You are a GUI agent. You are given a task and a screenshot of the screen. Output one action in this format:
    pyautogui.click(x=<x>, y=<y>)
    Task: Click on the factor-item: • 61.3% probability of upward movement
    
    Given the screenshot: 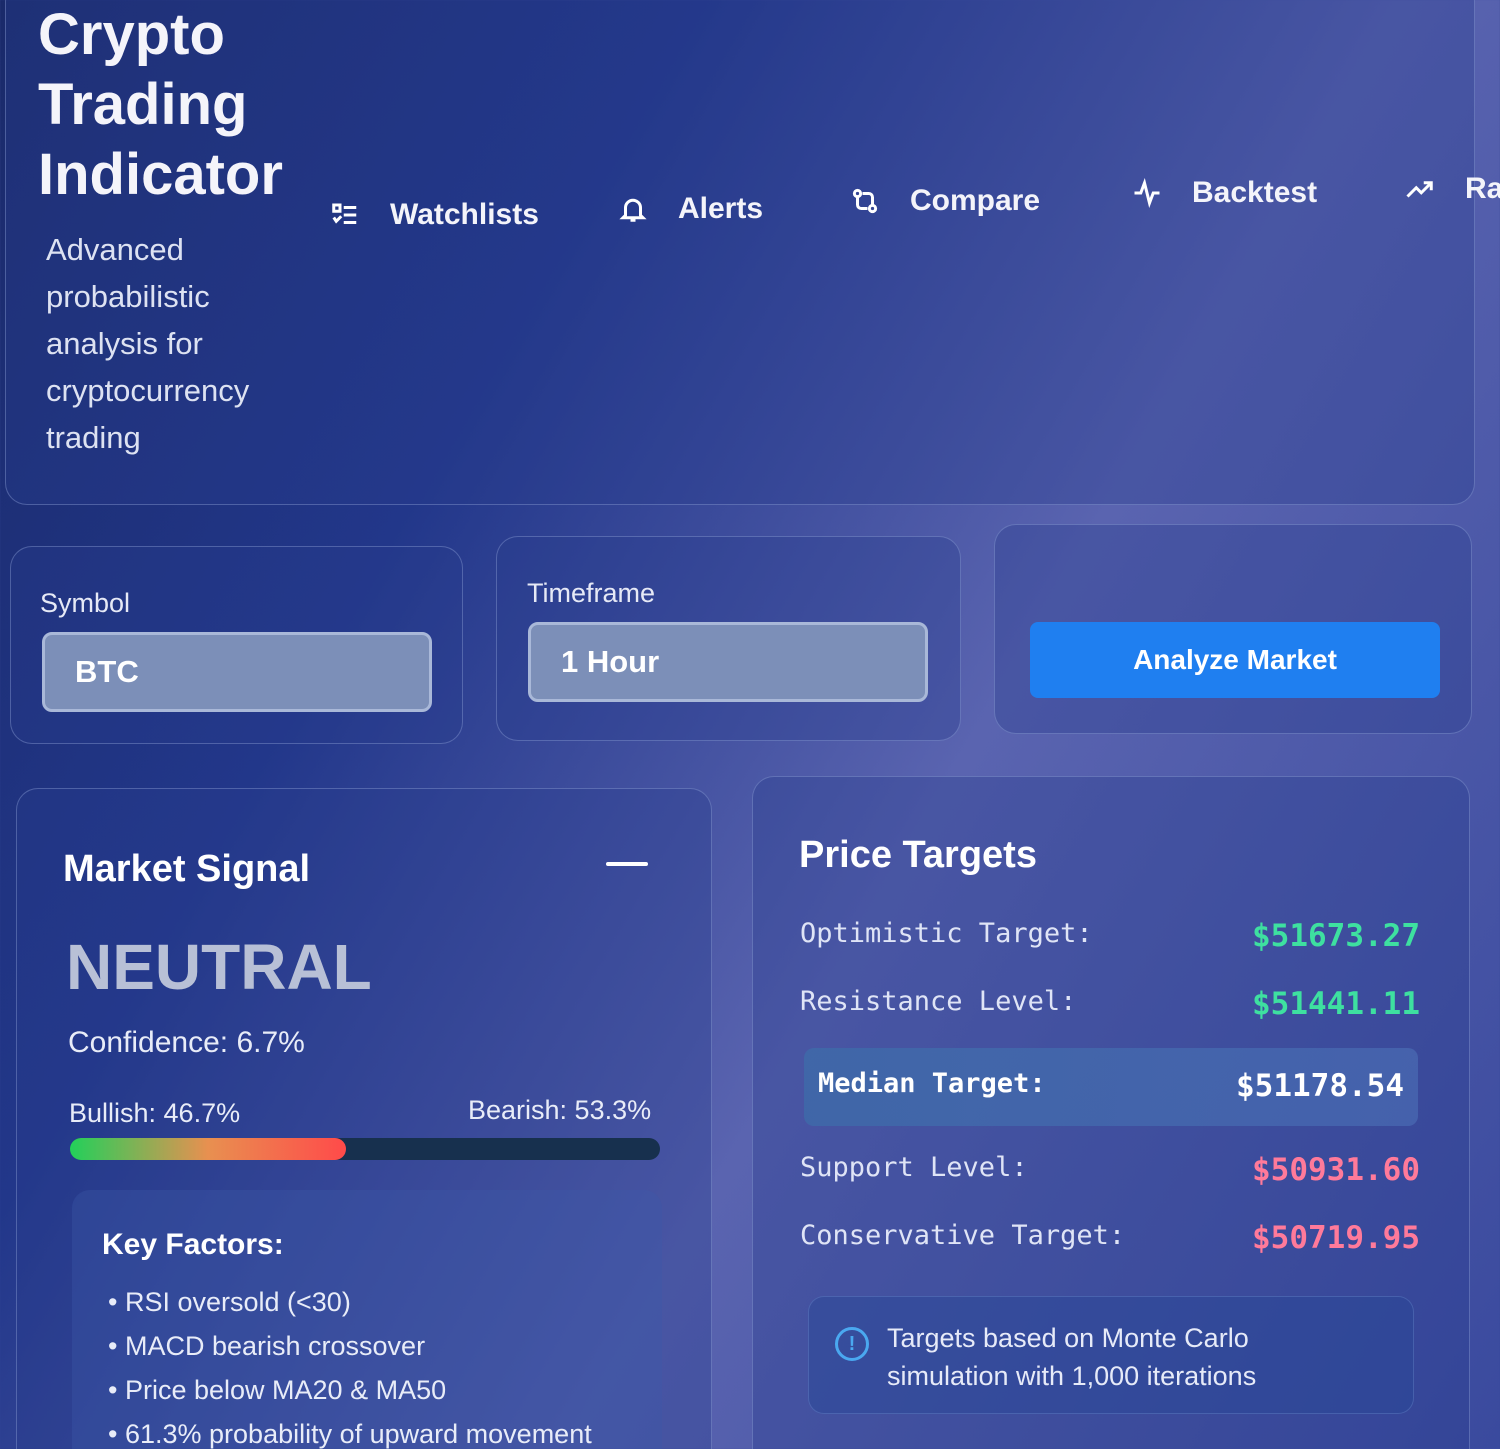 What is the action you would take?
    pyautogui.click(x=350, y=1434)
    